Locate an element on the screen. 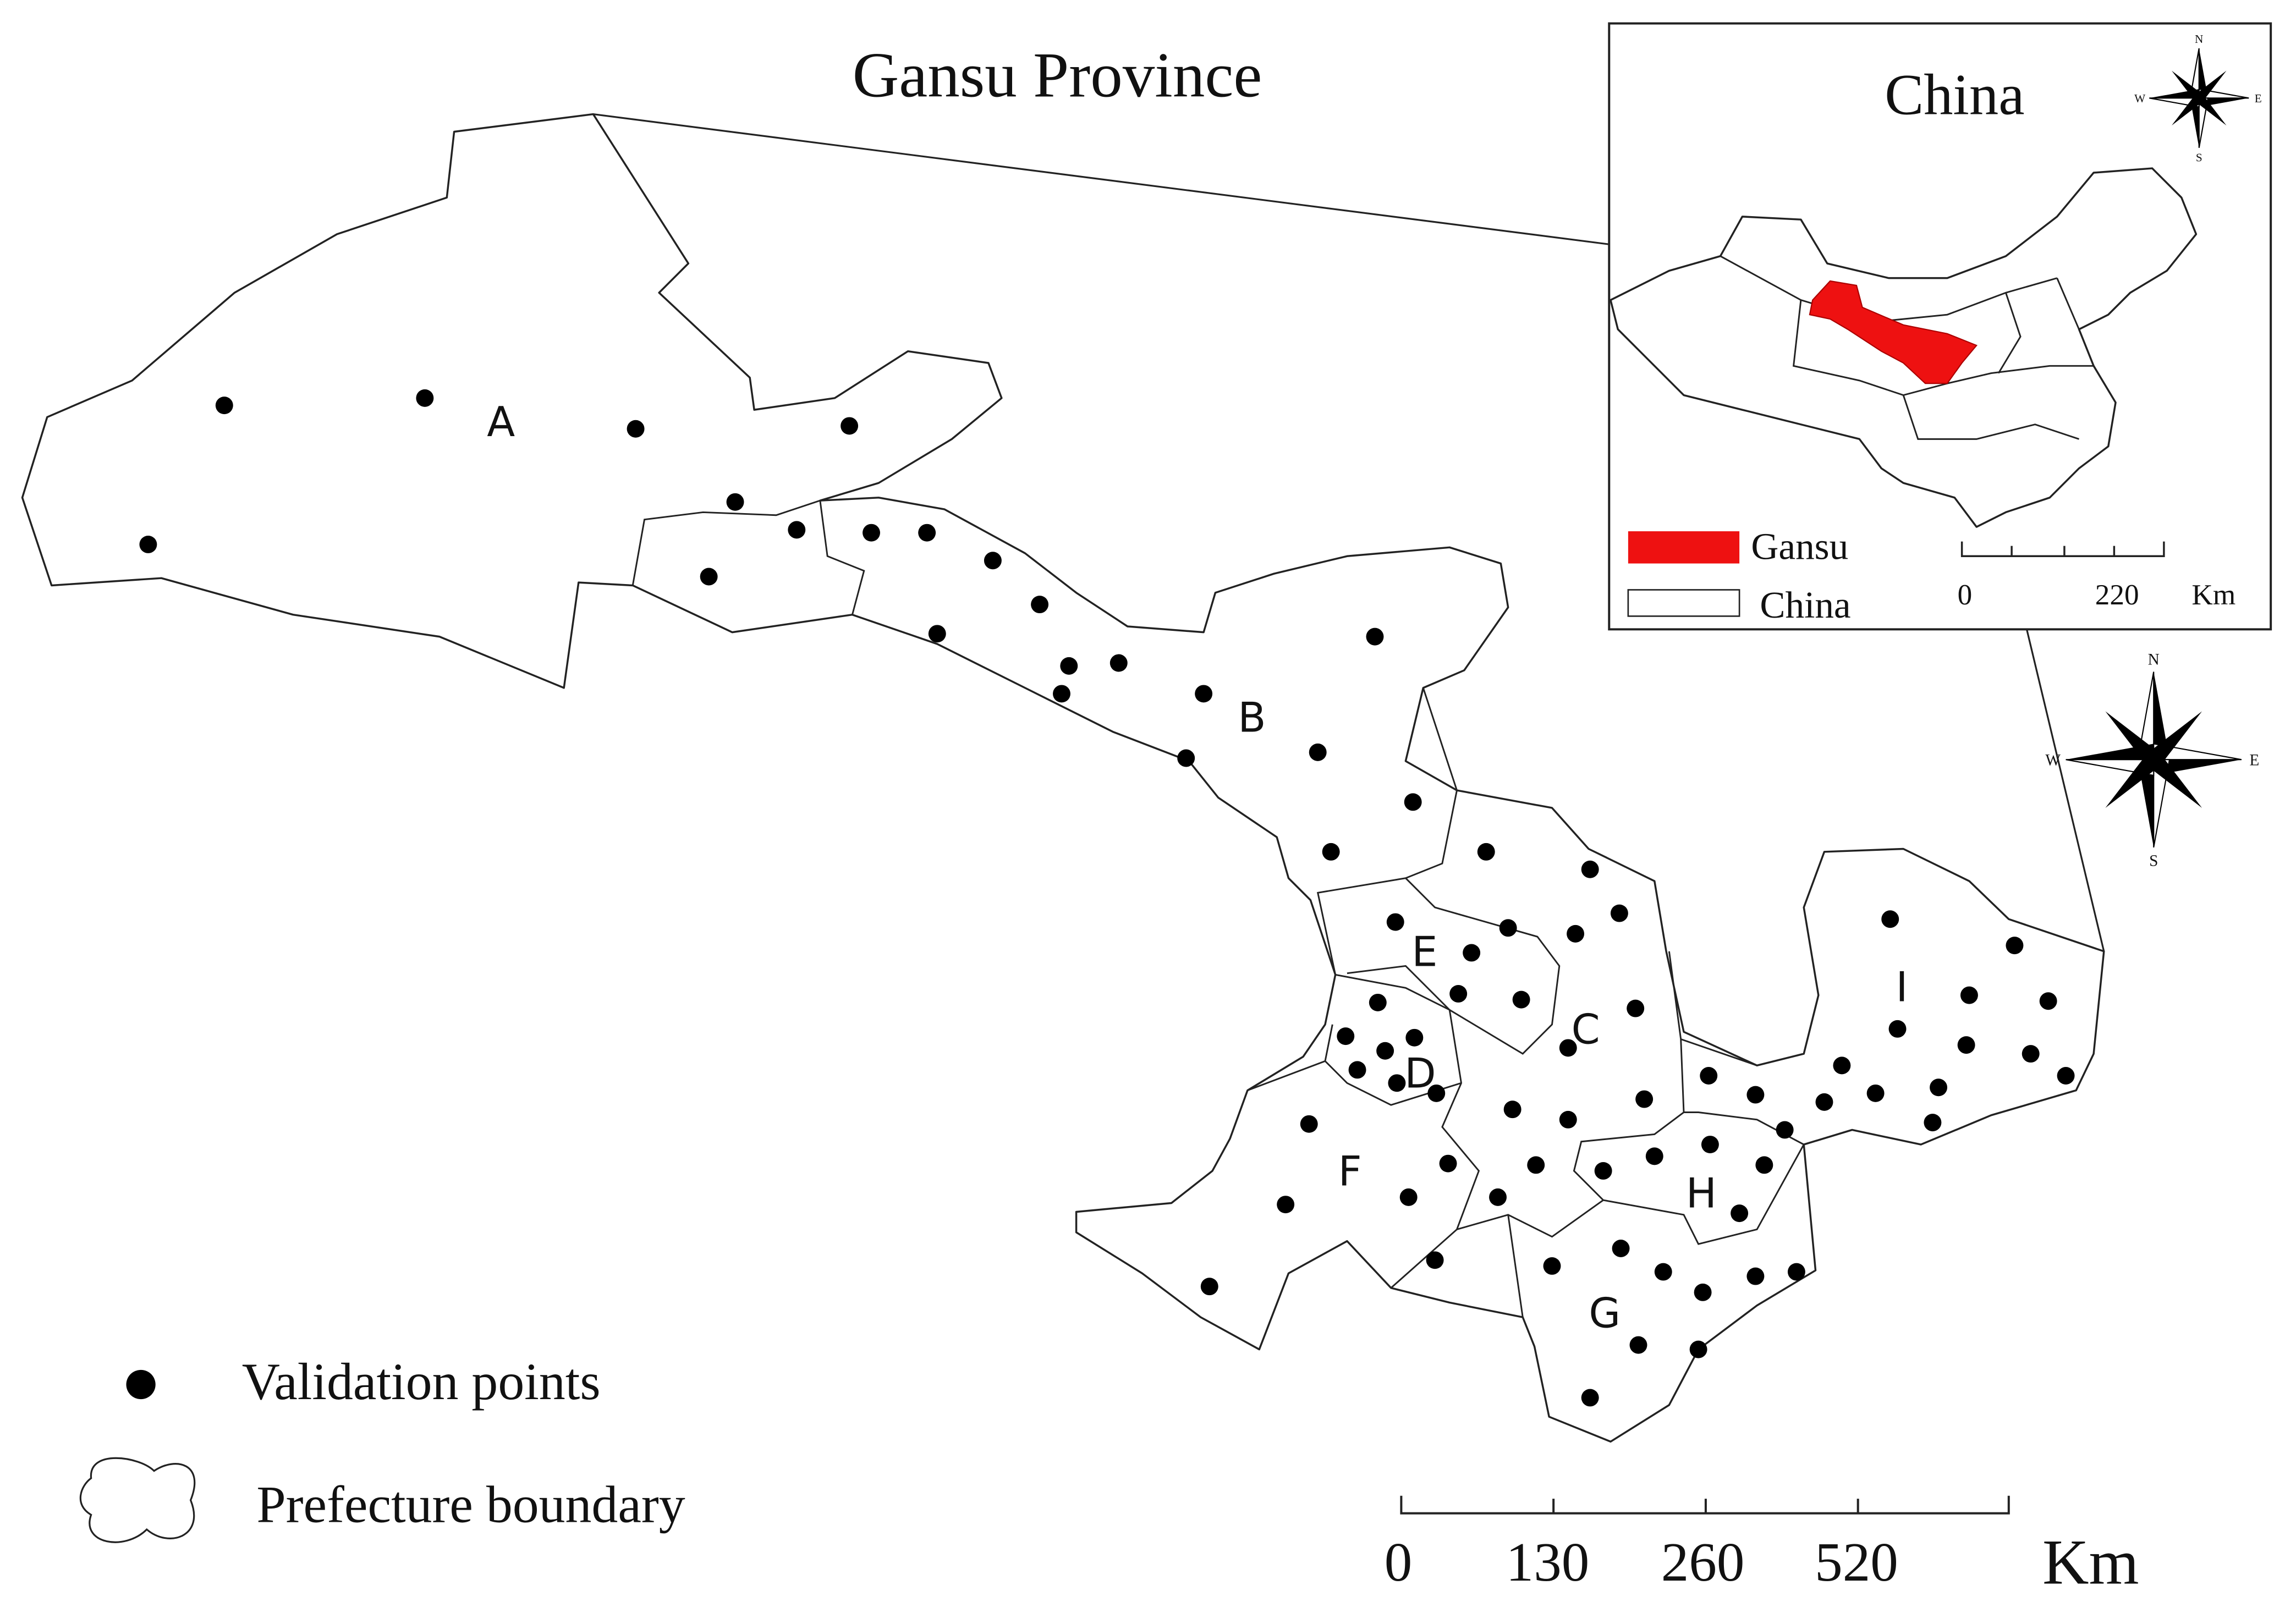  scale-label: 130 is located at coordinates (1548, 1562).